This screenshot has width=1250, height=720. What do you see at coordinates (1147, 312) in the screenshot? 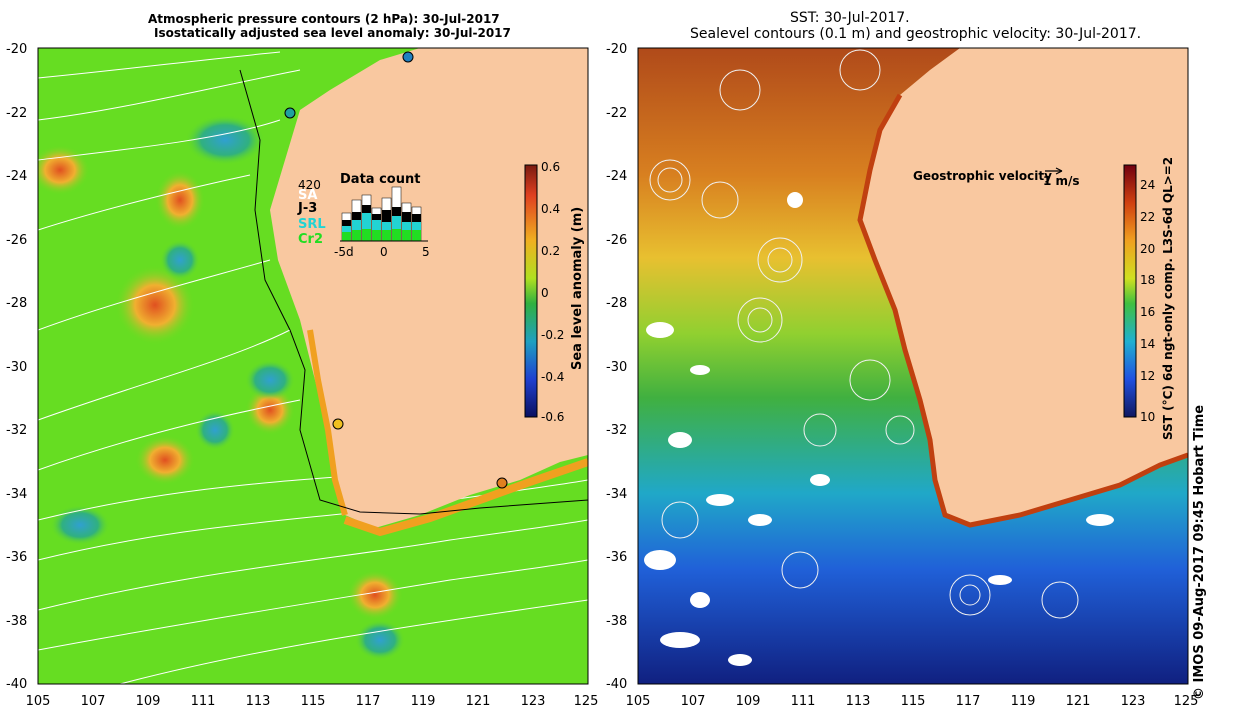
I see `sst-cbar-tick: 16` at bounding box center [1147, 312].